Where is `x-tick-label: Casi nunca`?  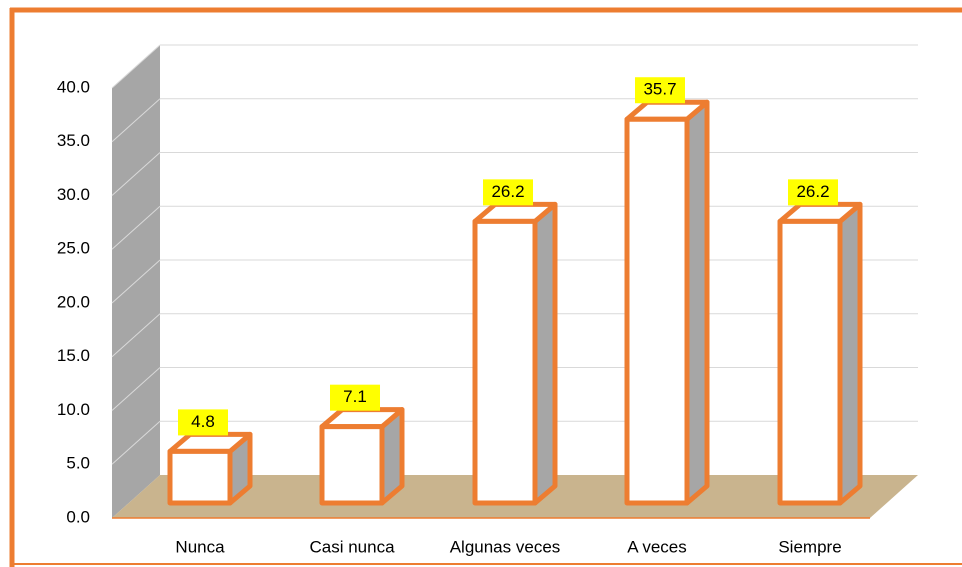
x-tick-label: Casi nunca is located at coordinates (352, 546).